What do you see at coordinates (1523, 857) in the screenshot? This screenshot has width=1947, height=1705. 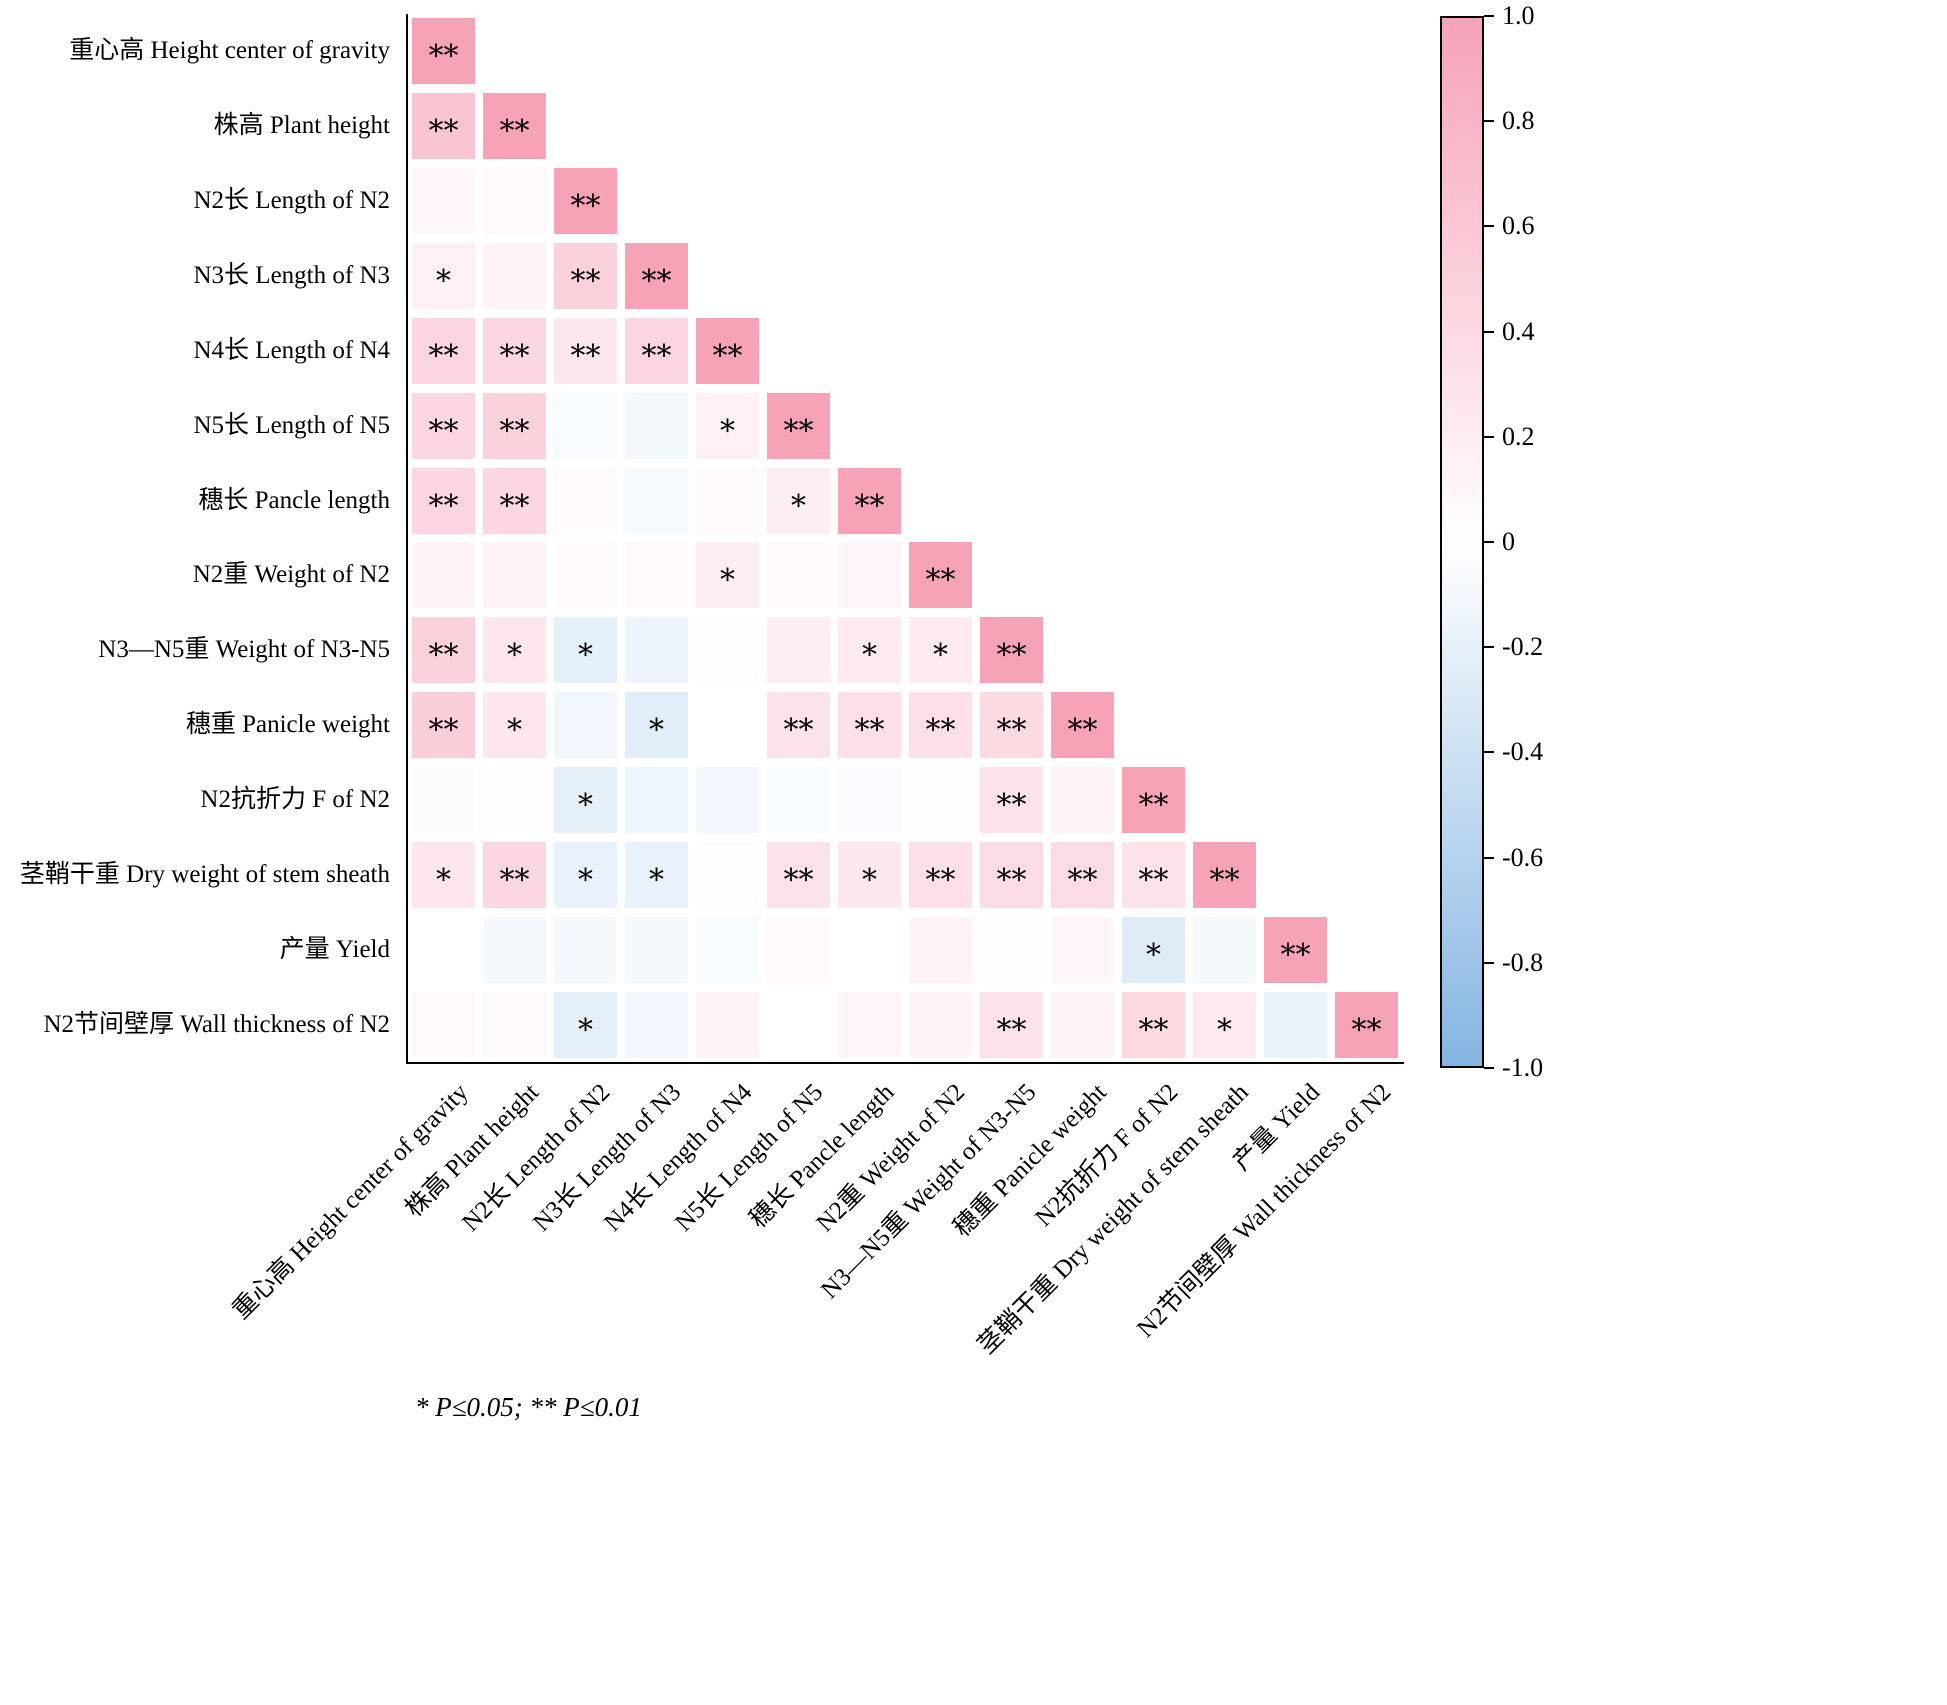 I see `colorbar-tick-label: -0.6` at bounding box center [1523, 857].